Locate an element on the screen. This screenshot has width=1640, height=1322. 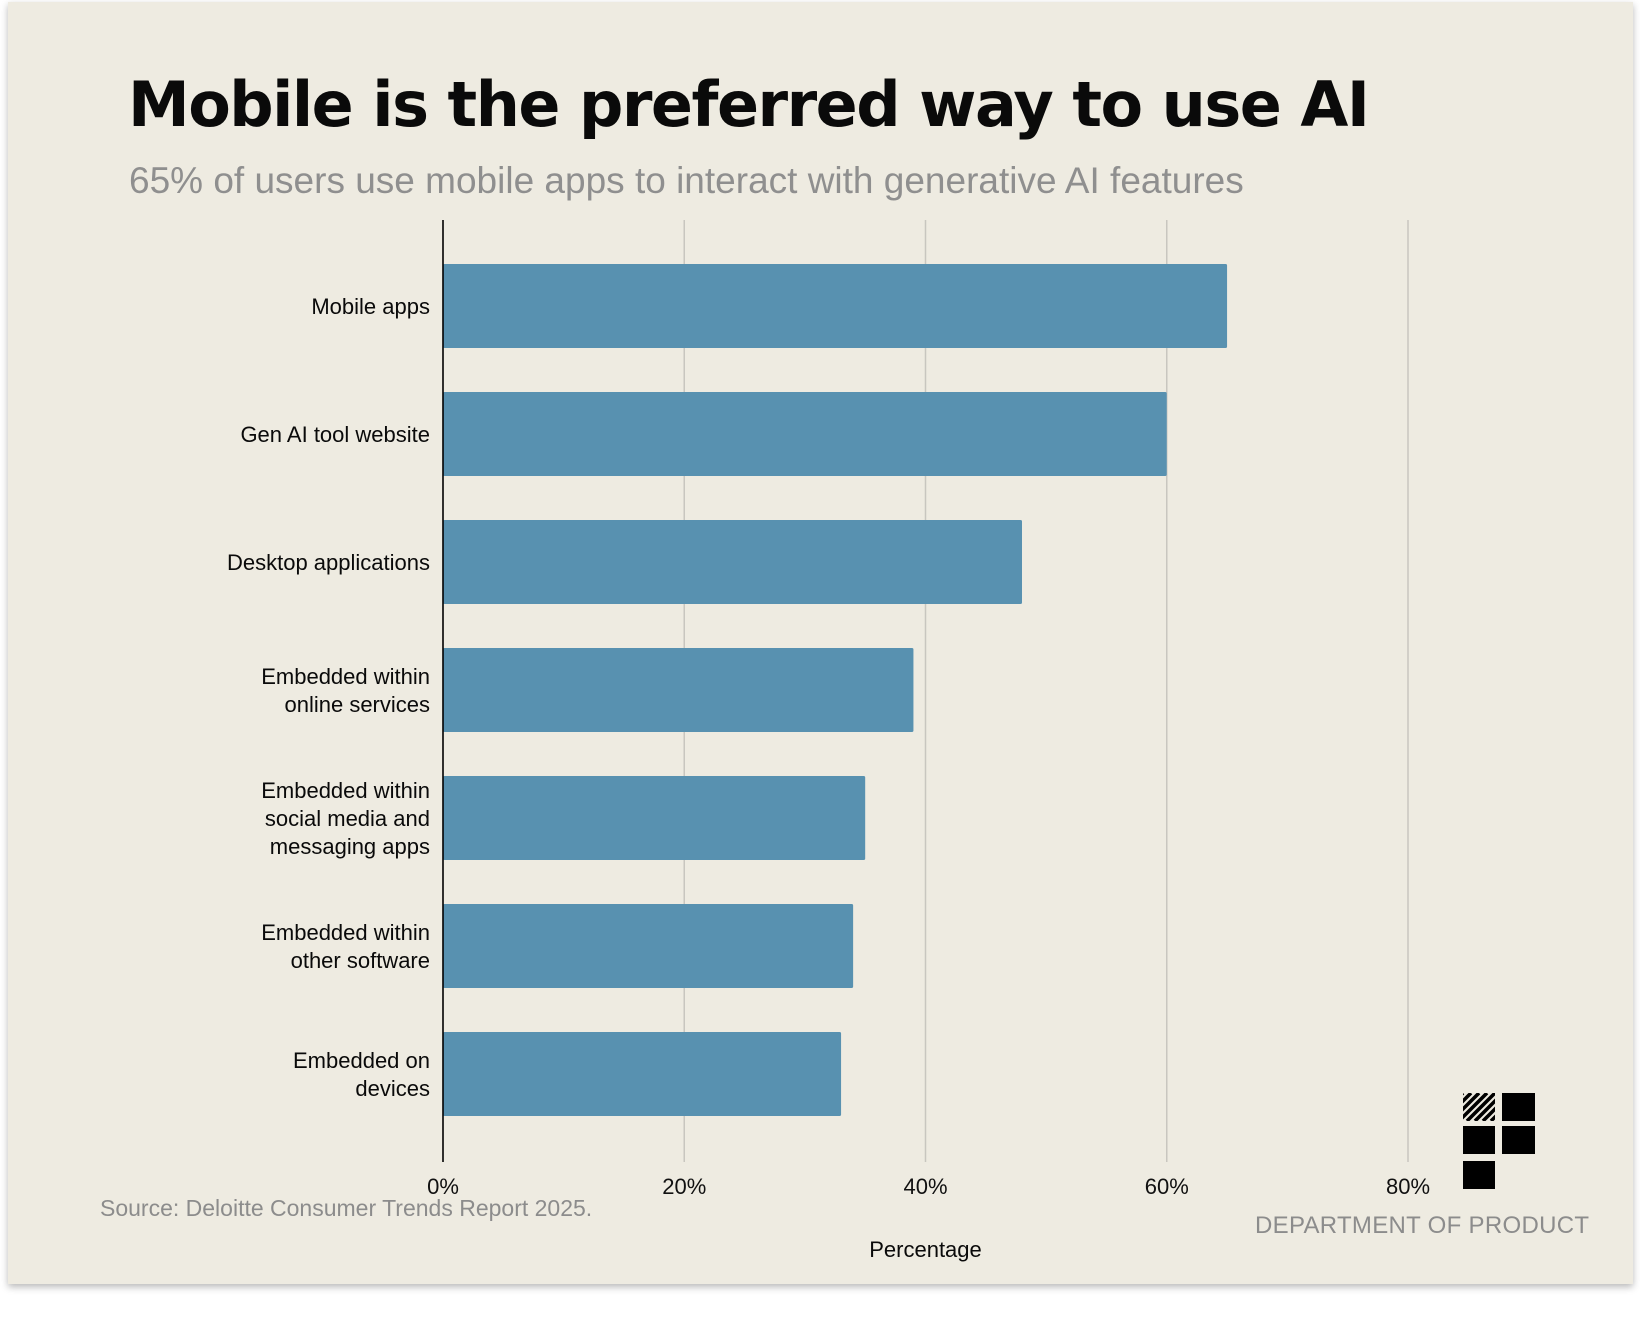
x-tick-label: 40% is located at coordinates (925, 1186).